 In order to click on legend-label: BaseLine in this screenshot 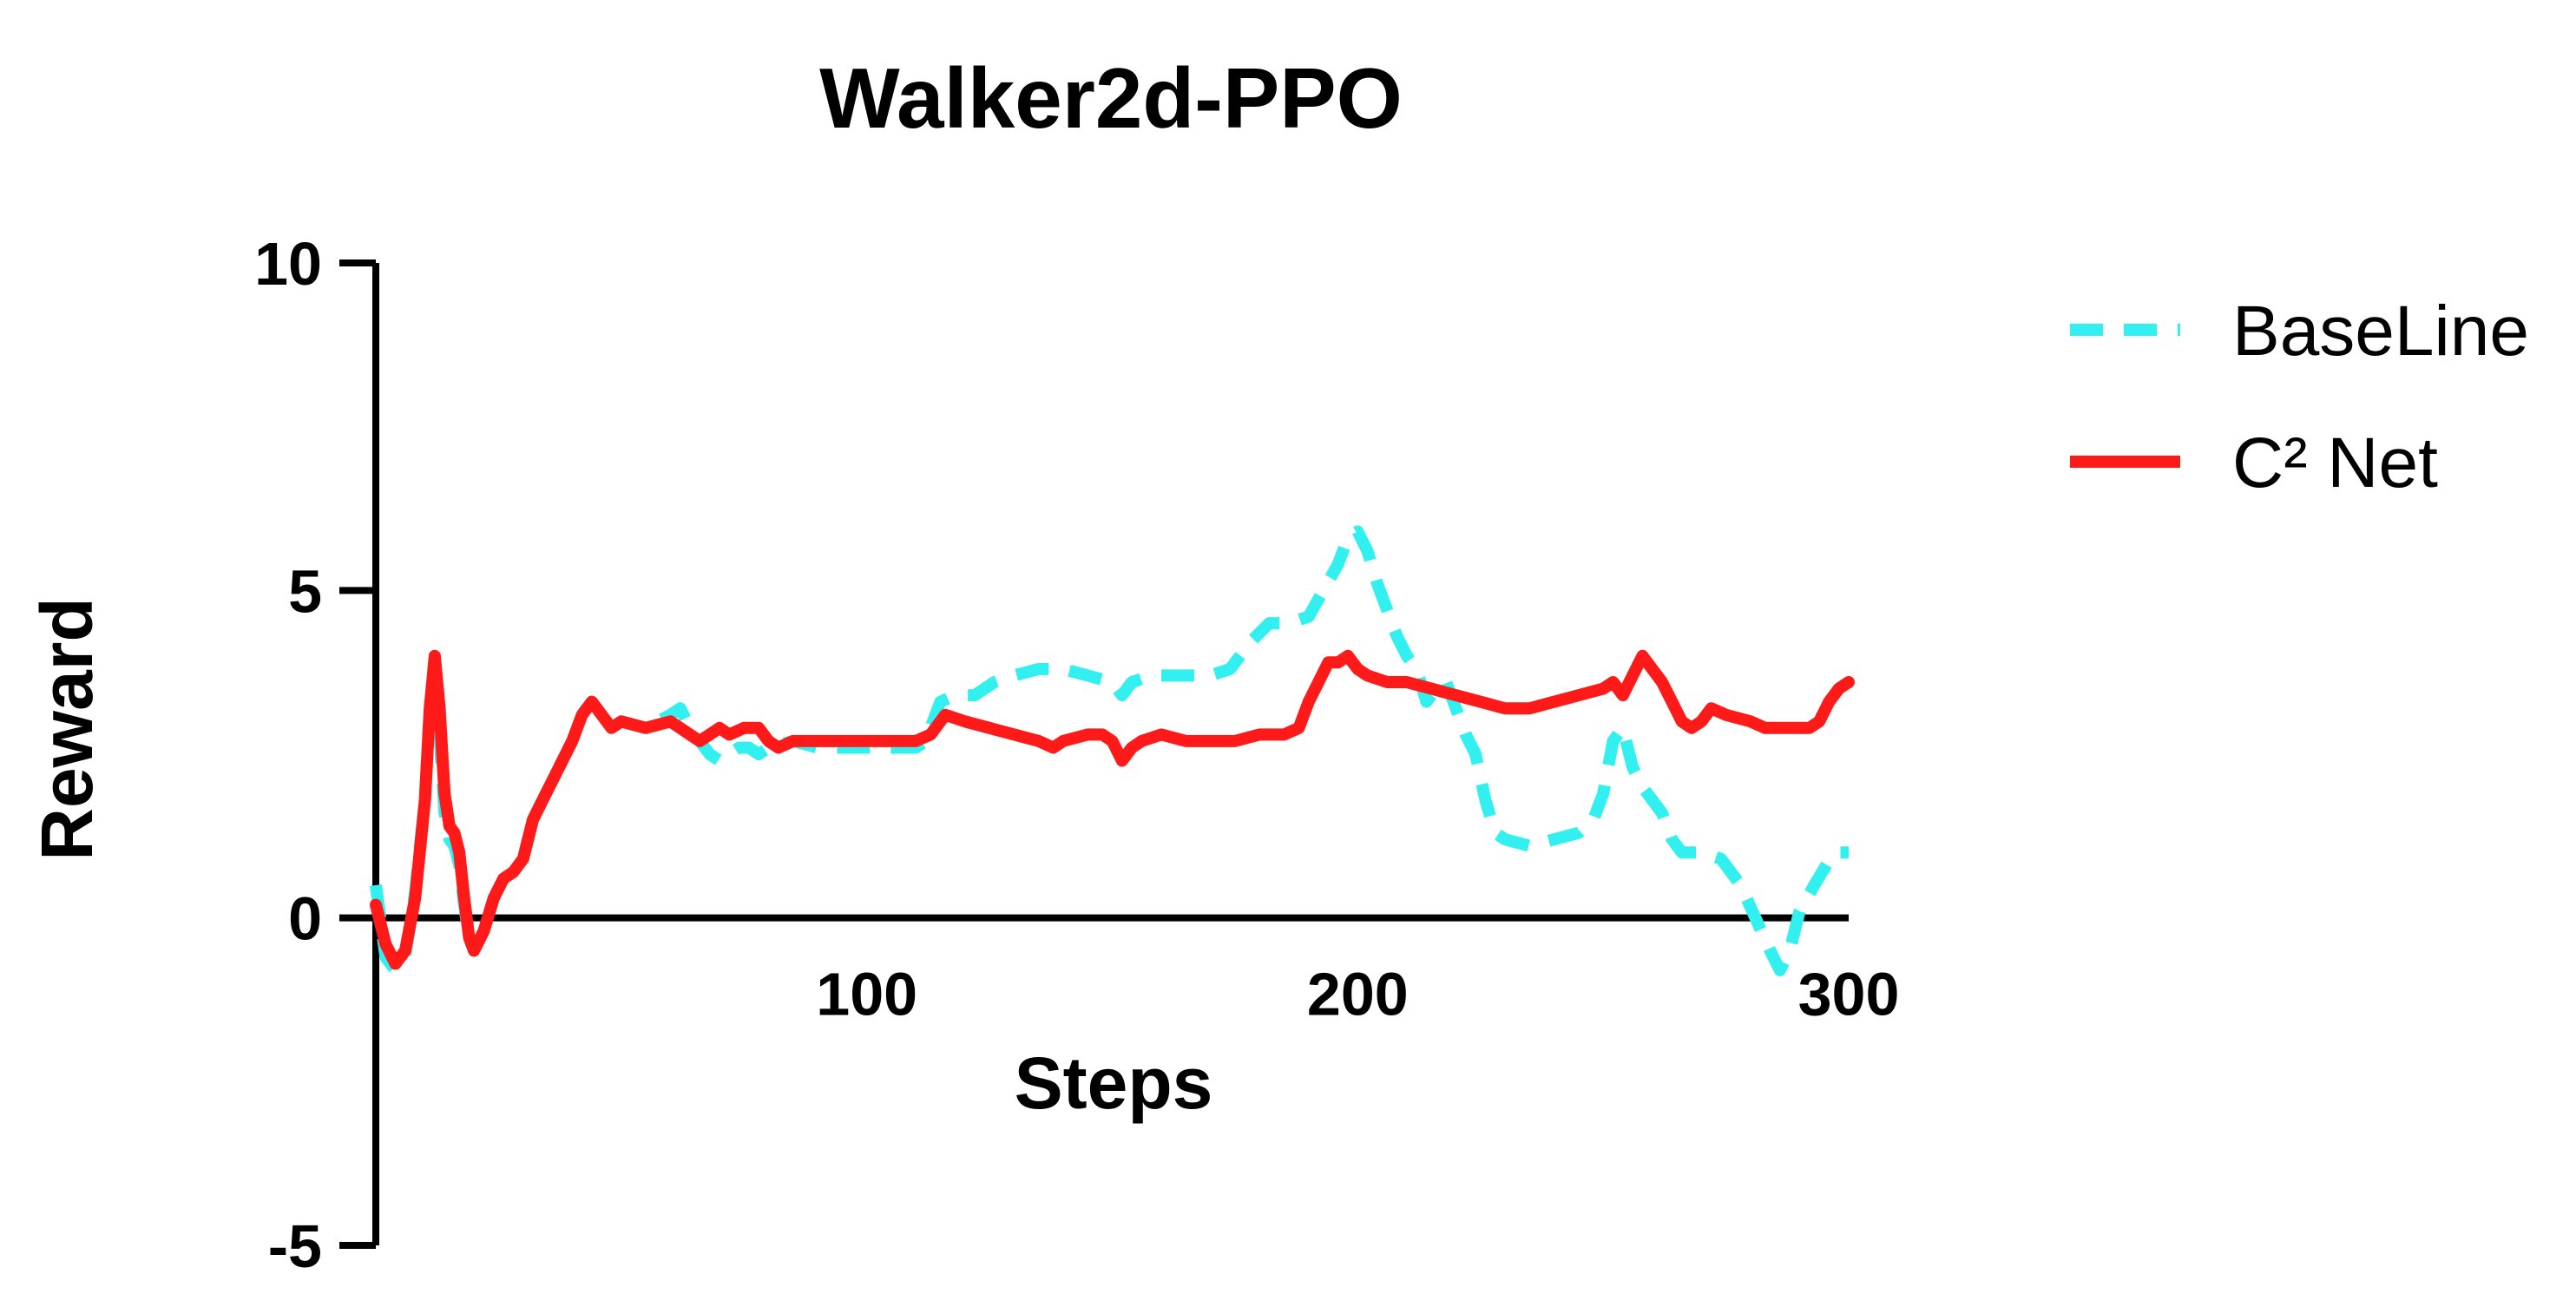, I will do `click(2380, 331)`.